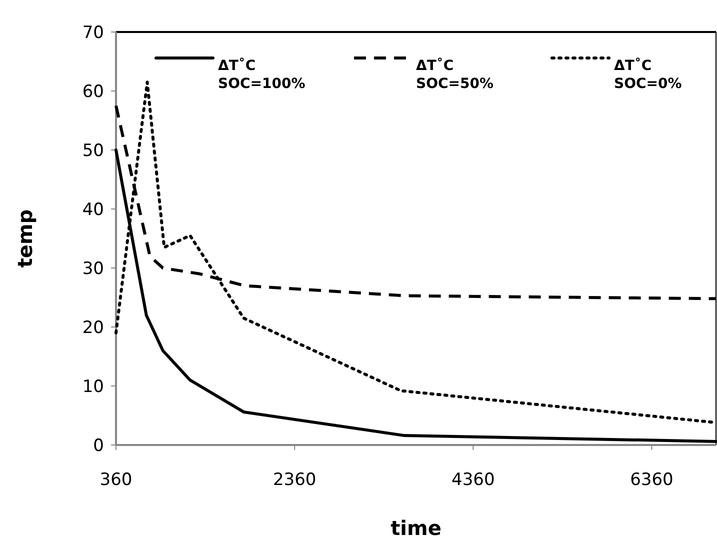  I want to click on y-tick-label: 10, so click(93, 386).